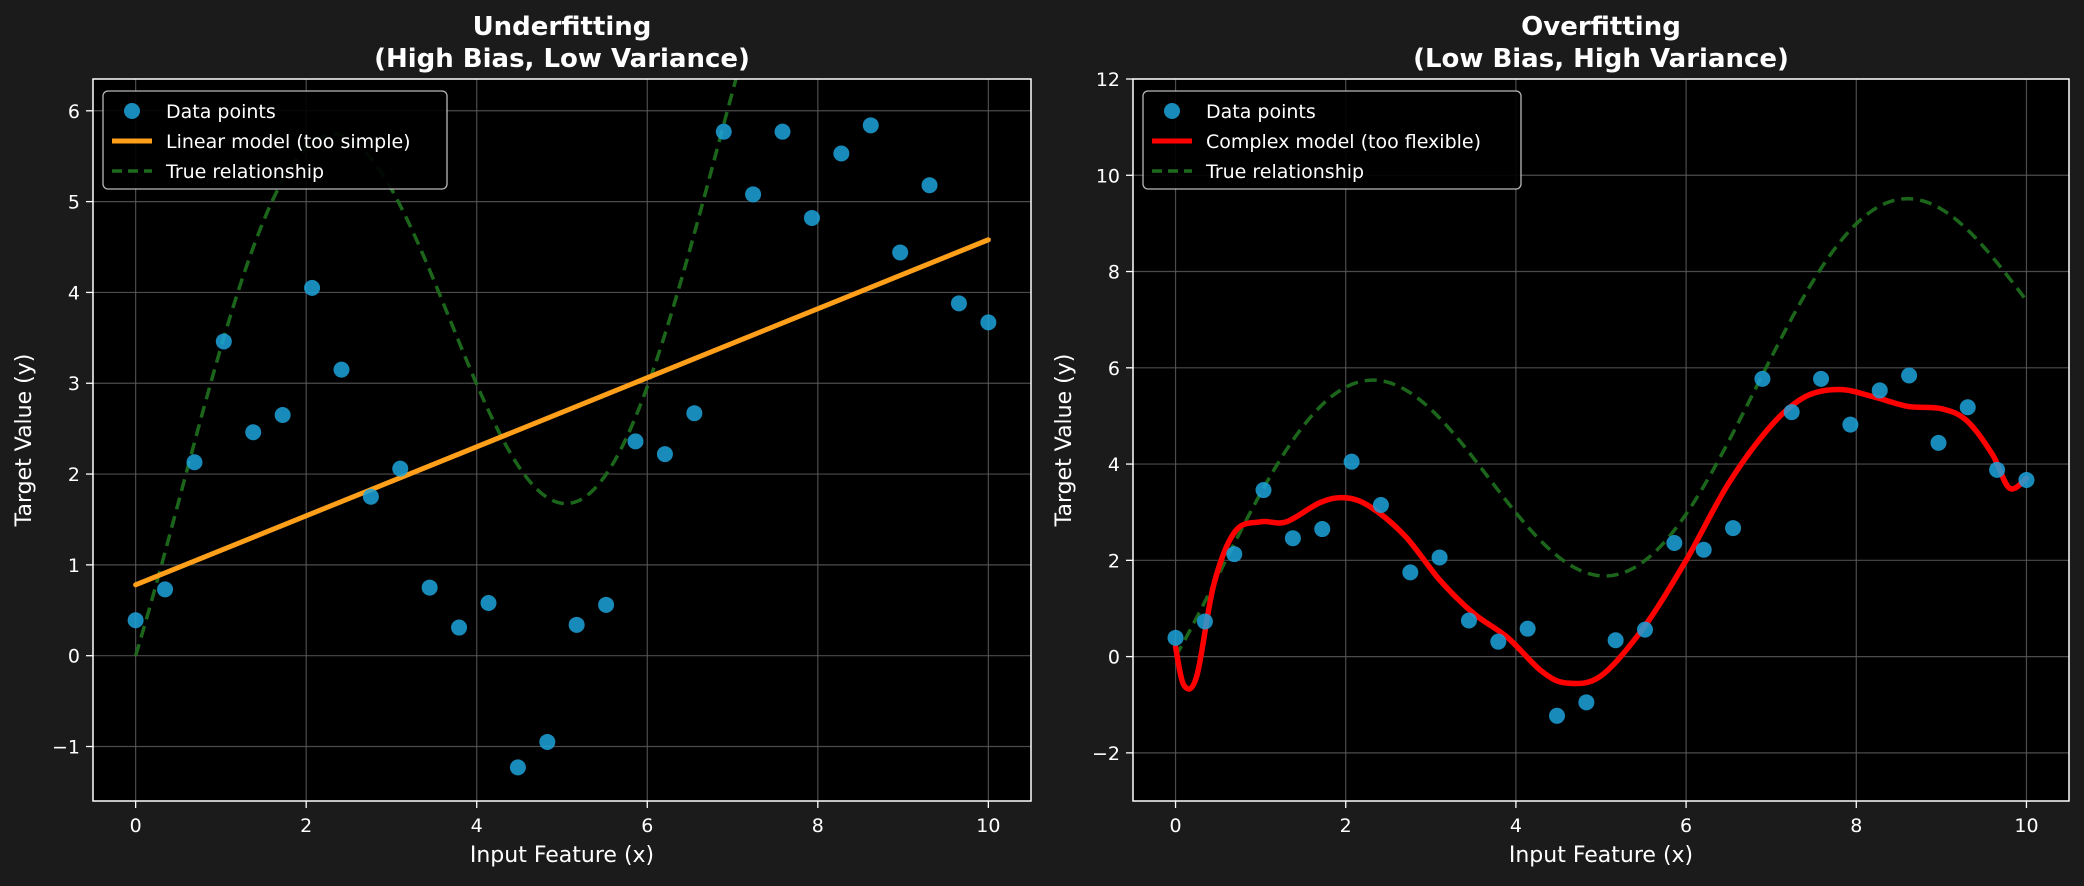 Image resolution: width=2084 pixels, height=886 pixels. What do you see at coordinates (74, 475) in the screenshot?
I see `y-tick-label: 2` at bounding box center [74, 475].